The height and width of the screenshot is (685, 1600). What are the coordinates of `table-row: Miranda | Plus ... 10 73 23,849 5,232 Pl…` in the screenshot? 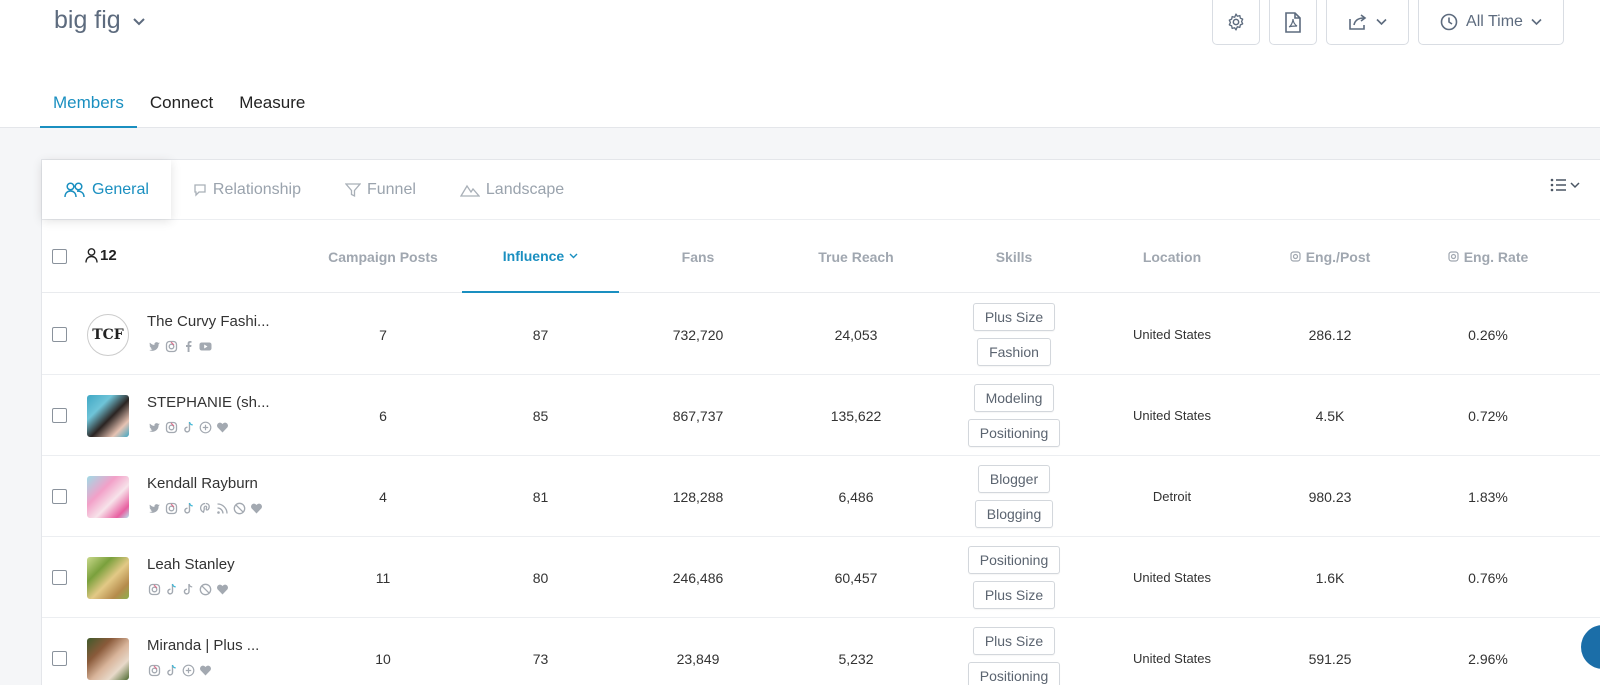 It's located at (821, 651).